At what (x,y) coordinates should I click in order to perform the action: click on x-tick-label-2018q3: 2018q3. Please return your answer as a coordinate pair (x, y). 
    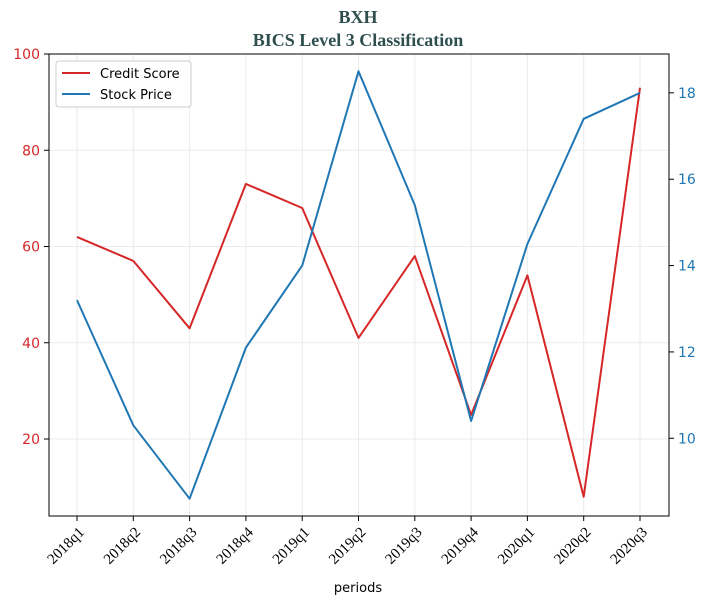
    Looking at the image, I should click on (178, 546).